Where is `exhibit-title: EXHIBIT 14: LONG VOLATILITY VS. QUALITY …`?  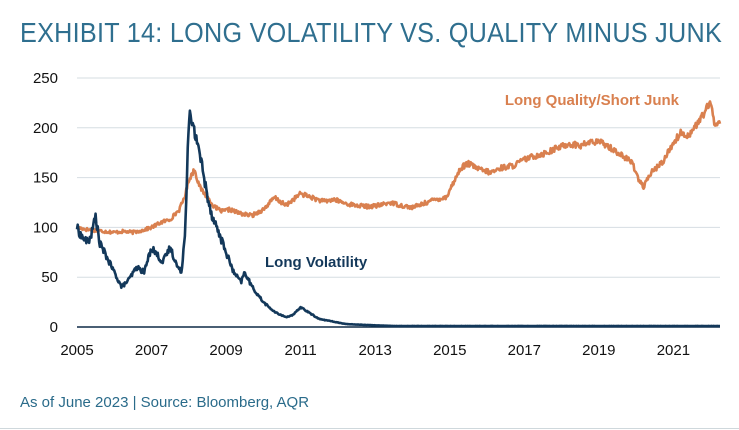 exhibit-title: EXHIBIT 14: LONG VOLATILITY VS. QUALITY … is located at coordinates (371, 32).